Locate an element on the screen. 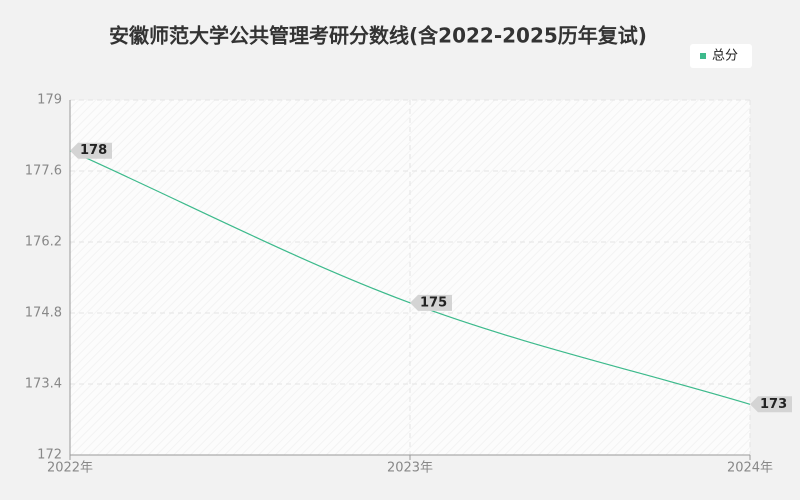 This screenshot has height=500, width=800. y-tick-label: 176.2 is located at coordinates (43, 242).